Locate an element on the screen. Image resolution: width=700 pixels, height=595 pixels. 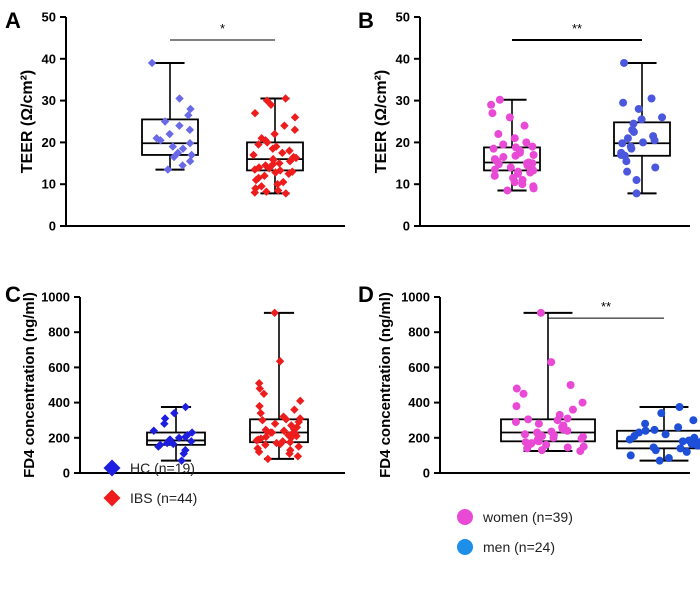
y-tick-label-d: 1000 is located at coordinates (415, 297).